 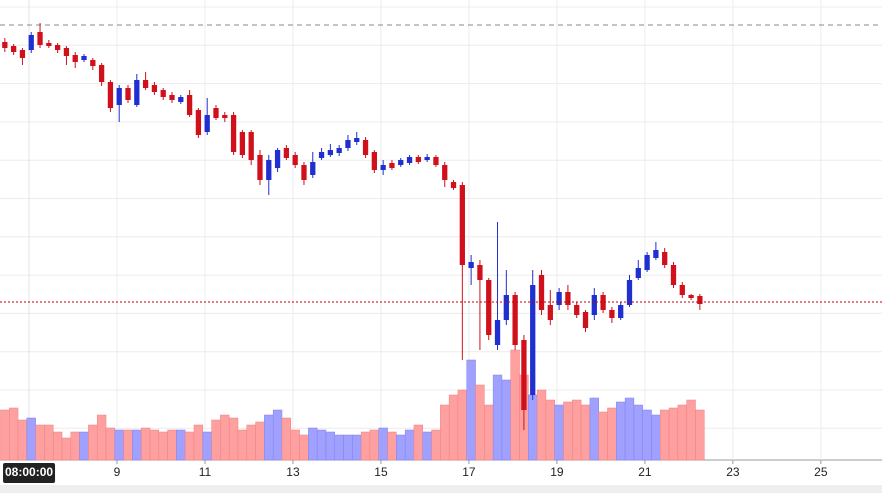 What do you see at coordinates (117, 472) in the screenshot?
I see `x-tick-label: 9` at bounding box center [117, 472].